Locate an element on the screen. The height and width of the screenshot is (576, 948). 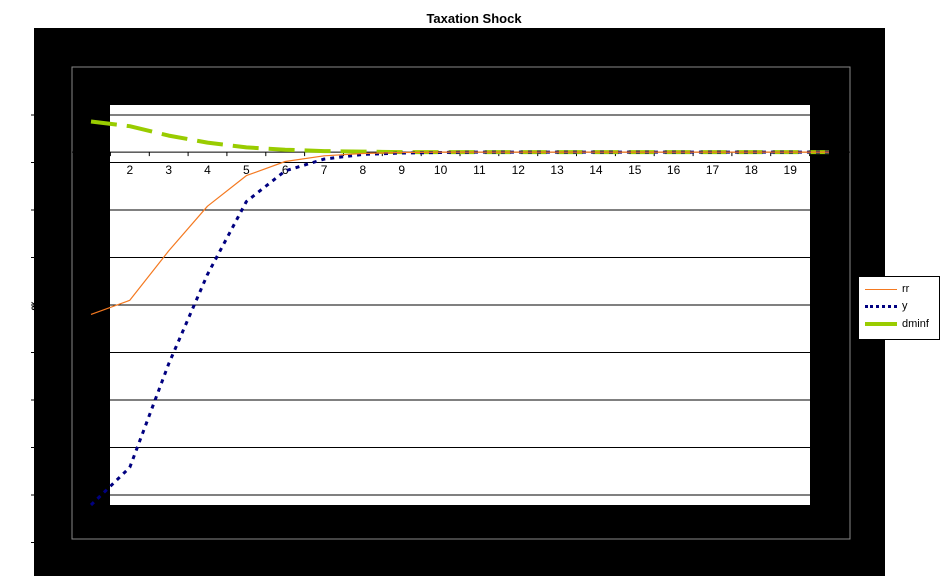
legend-label-dminf: dminf is located at coordinates (915, 324).